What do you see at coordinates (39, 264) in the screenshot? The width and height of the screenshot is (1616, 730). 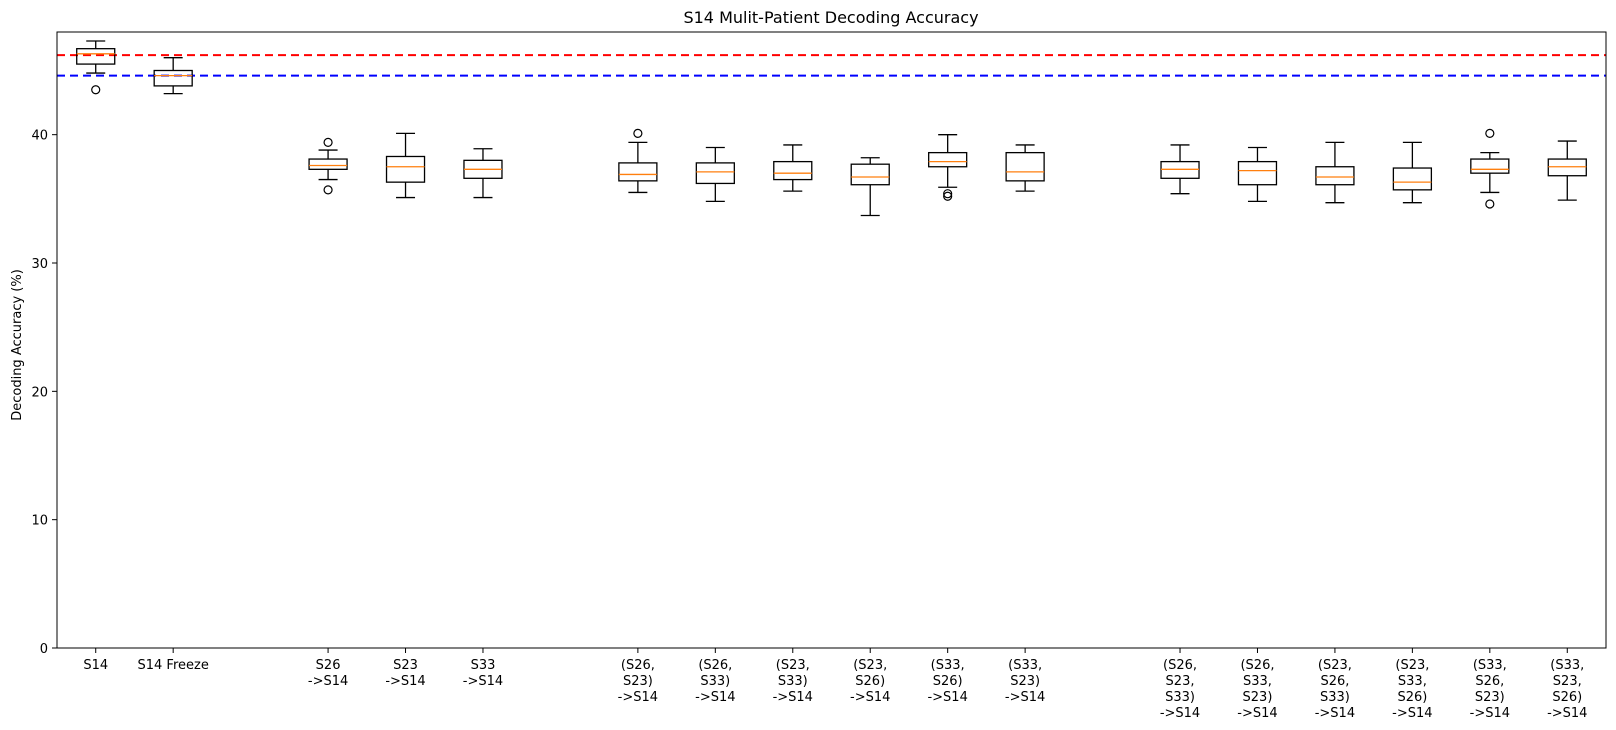 I see `y-tick-label: 30` at bounding box center [39, 264].